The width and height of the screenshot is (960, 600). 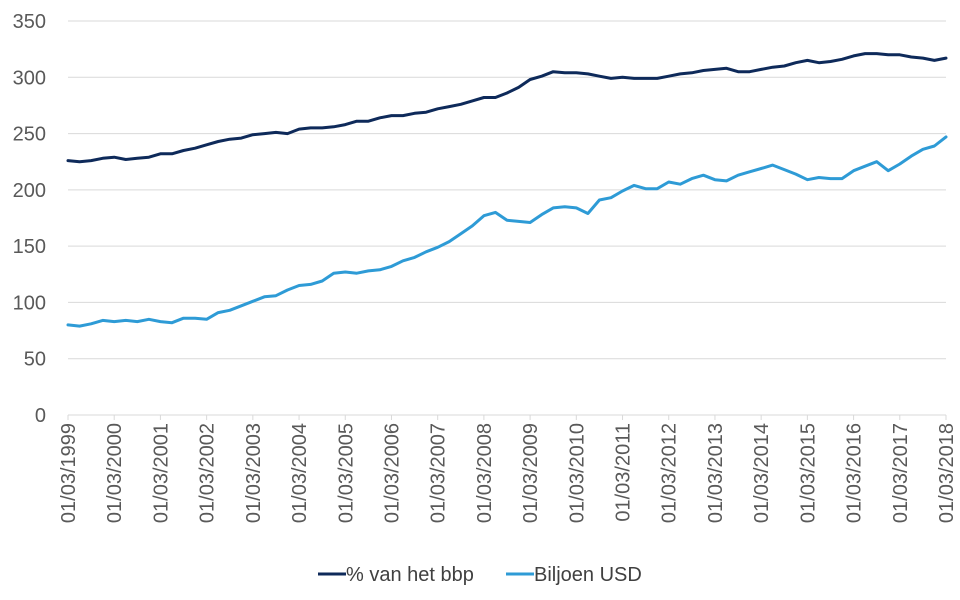 I want to click on legend: % van het bbp Biljoen USD, so click(x=480, y=575).